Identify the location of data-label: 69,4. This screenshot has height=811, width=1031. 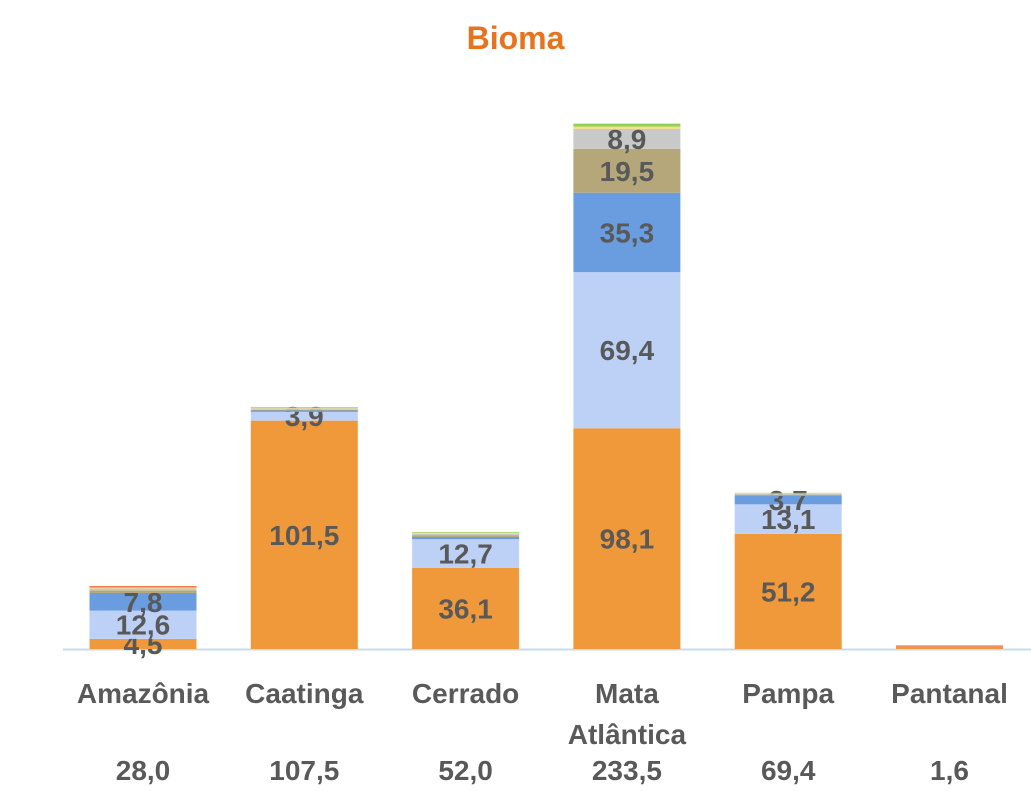
(627, 350).